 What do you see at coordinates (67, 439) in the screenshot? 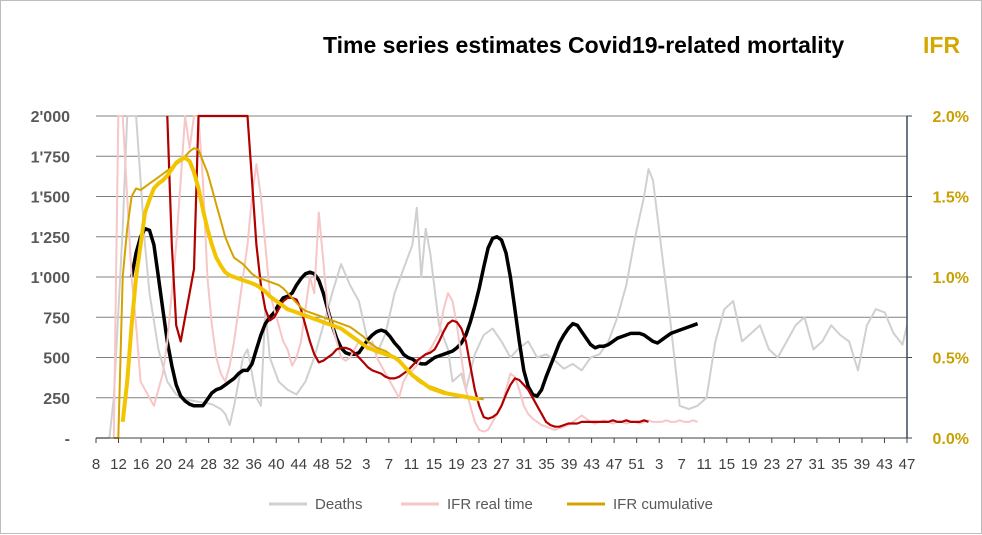
I see `y-left-tick-label: -` at bounding box center [67, 439].